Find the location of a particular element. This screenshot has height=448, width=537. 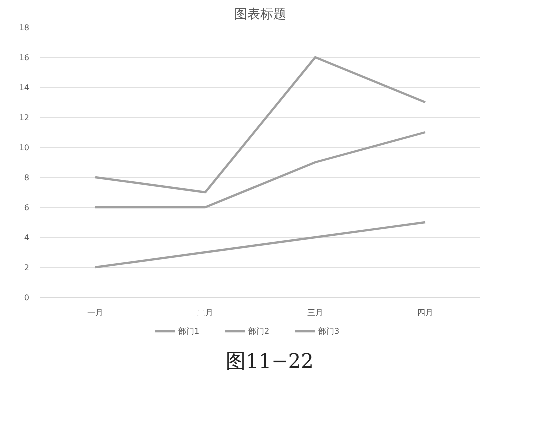

y-tick-label: 2 is located at coordinates (27, 268).